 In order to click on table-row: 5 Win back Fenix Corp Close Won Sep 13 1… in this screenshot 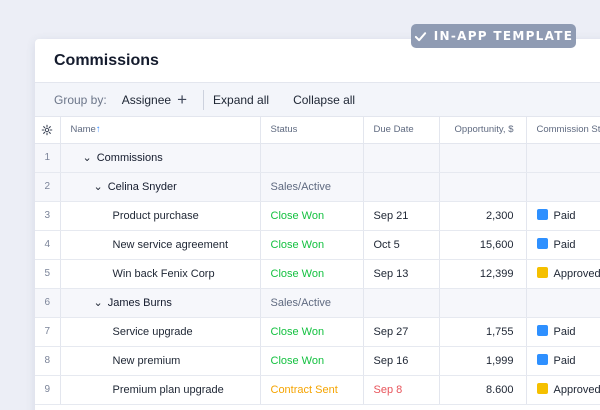, I will do `click(317, 274)`.